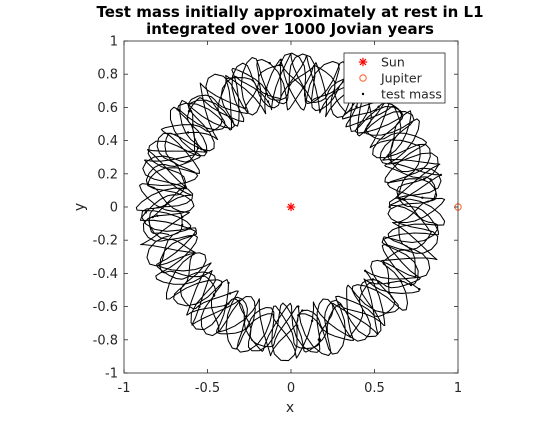 The height and width of the screenshot is (424, 560). Describe the element at coordinates (80, 207) in the screenshot. I see `y-axis-label: y` at that location.